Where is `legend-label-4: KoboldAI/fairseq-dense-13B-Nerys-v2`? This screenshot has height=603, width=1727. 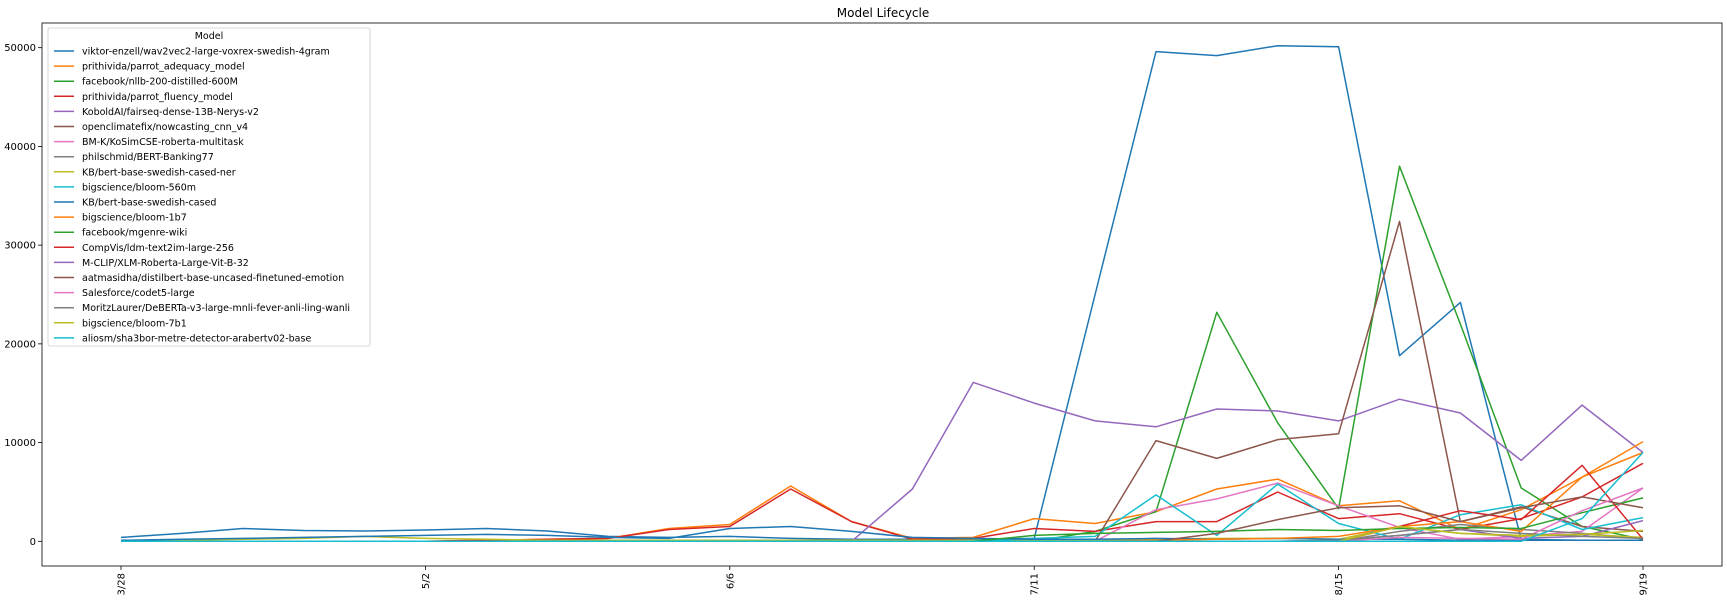 legend-label-4: KoboldAI/fairseq-dense-13B-Nerys-v2 is located at coordinates (170, 112).